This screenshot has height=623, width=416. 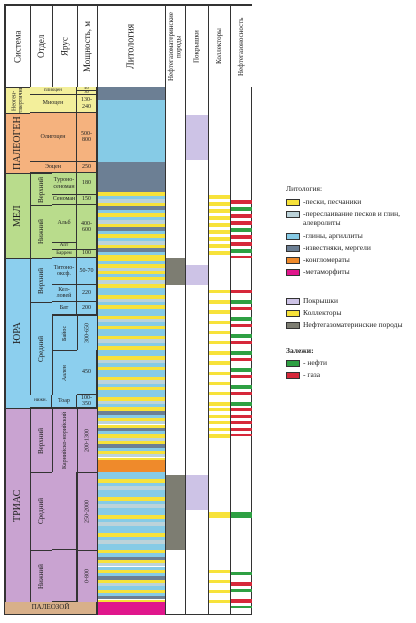 I want to click on division-cell: Средний, so click(x=41, y=511).